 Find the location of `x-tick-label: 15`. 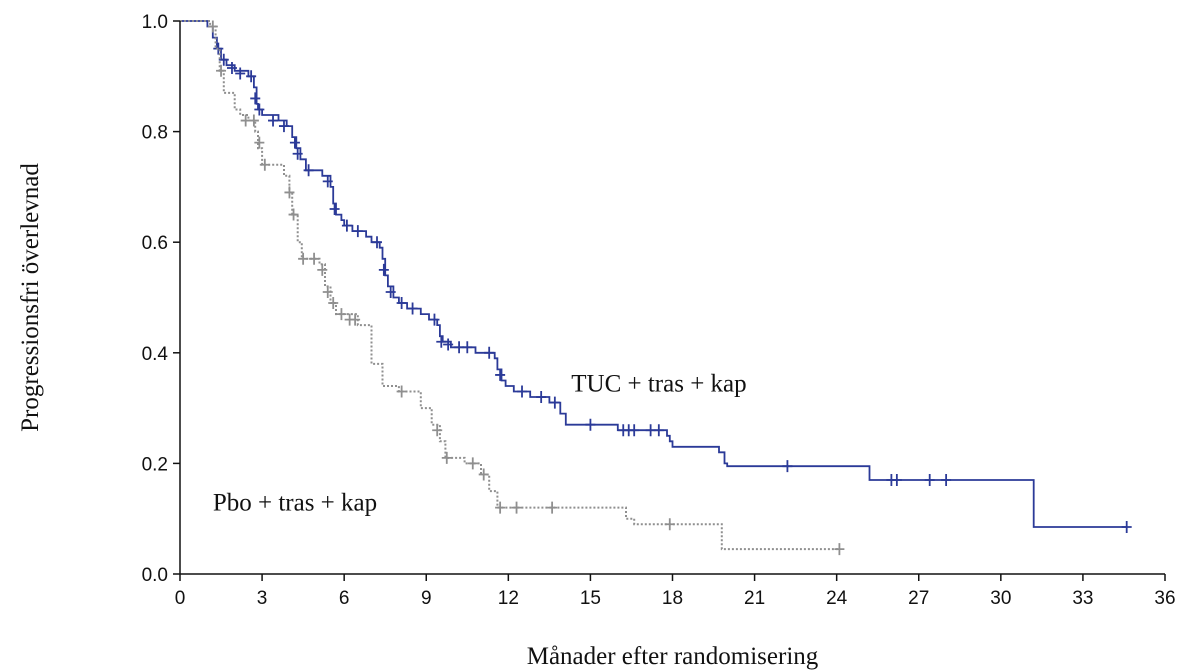

x-tick-label: 15 is located at coordinates (590, 598).